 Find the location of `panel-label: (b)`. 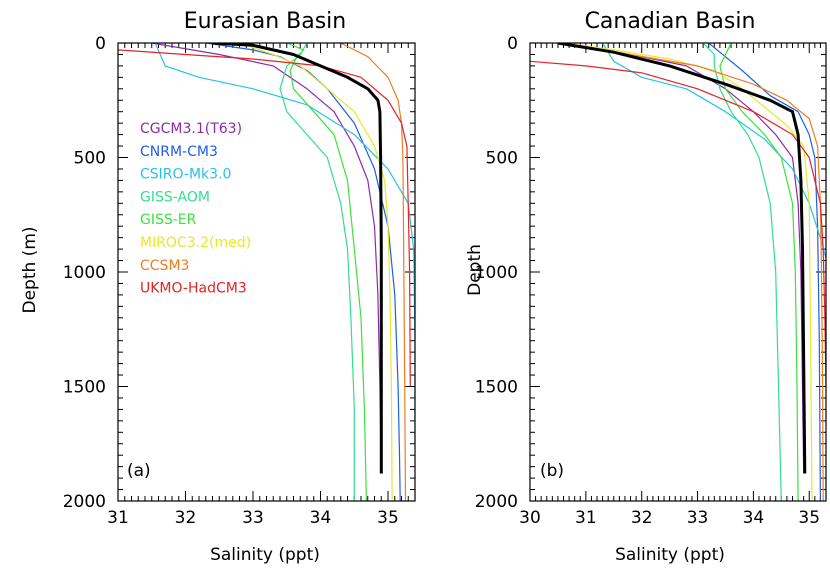

panel-label: (b) is located at coordinates (552, 471).